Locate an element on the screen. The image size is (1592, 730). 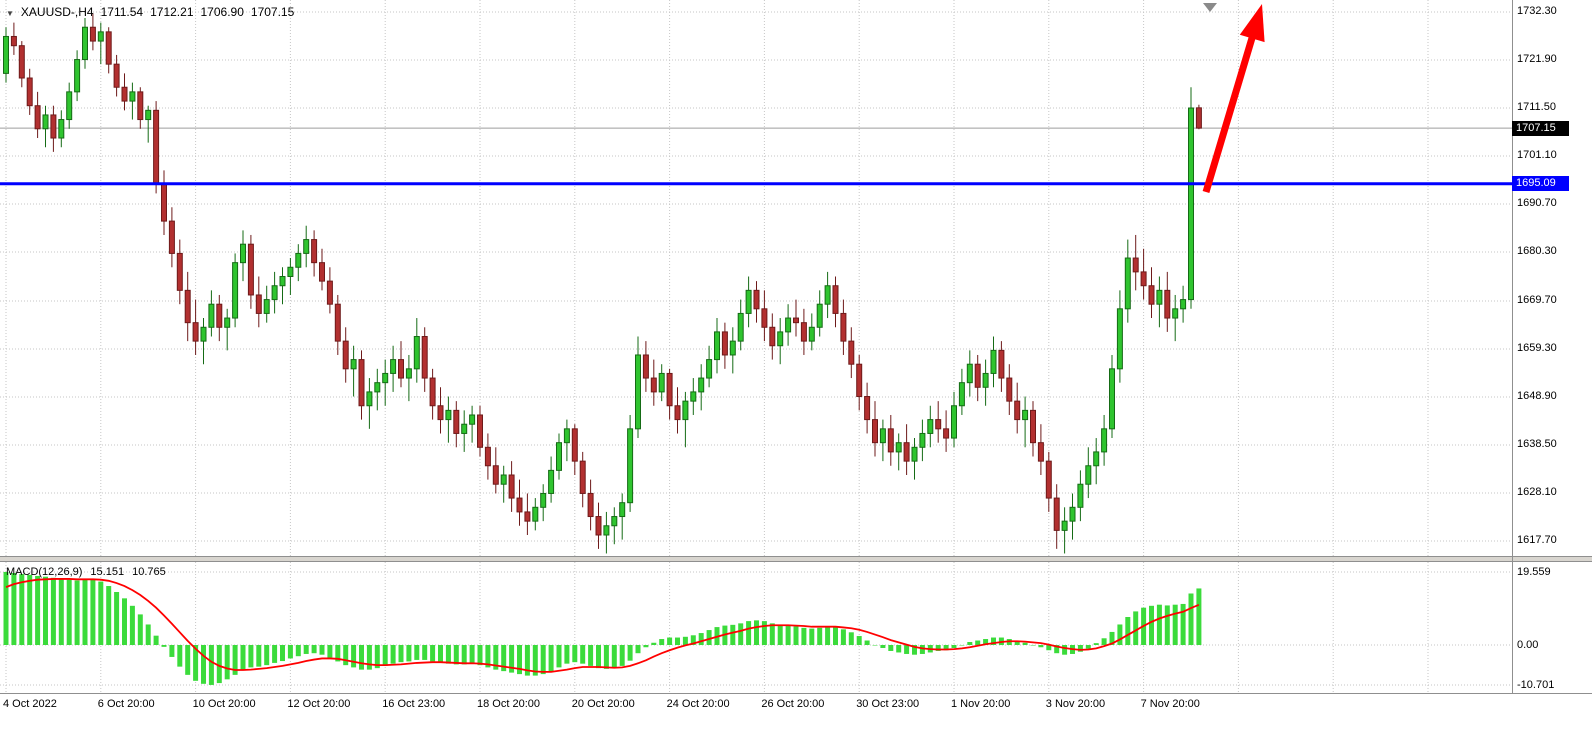
time-tick-label: 1 Nov 20:00 is located at coordinates (981, 704).